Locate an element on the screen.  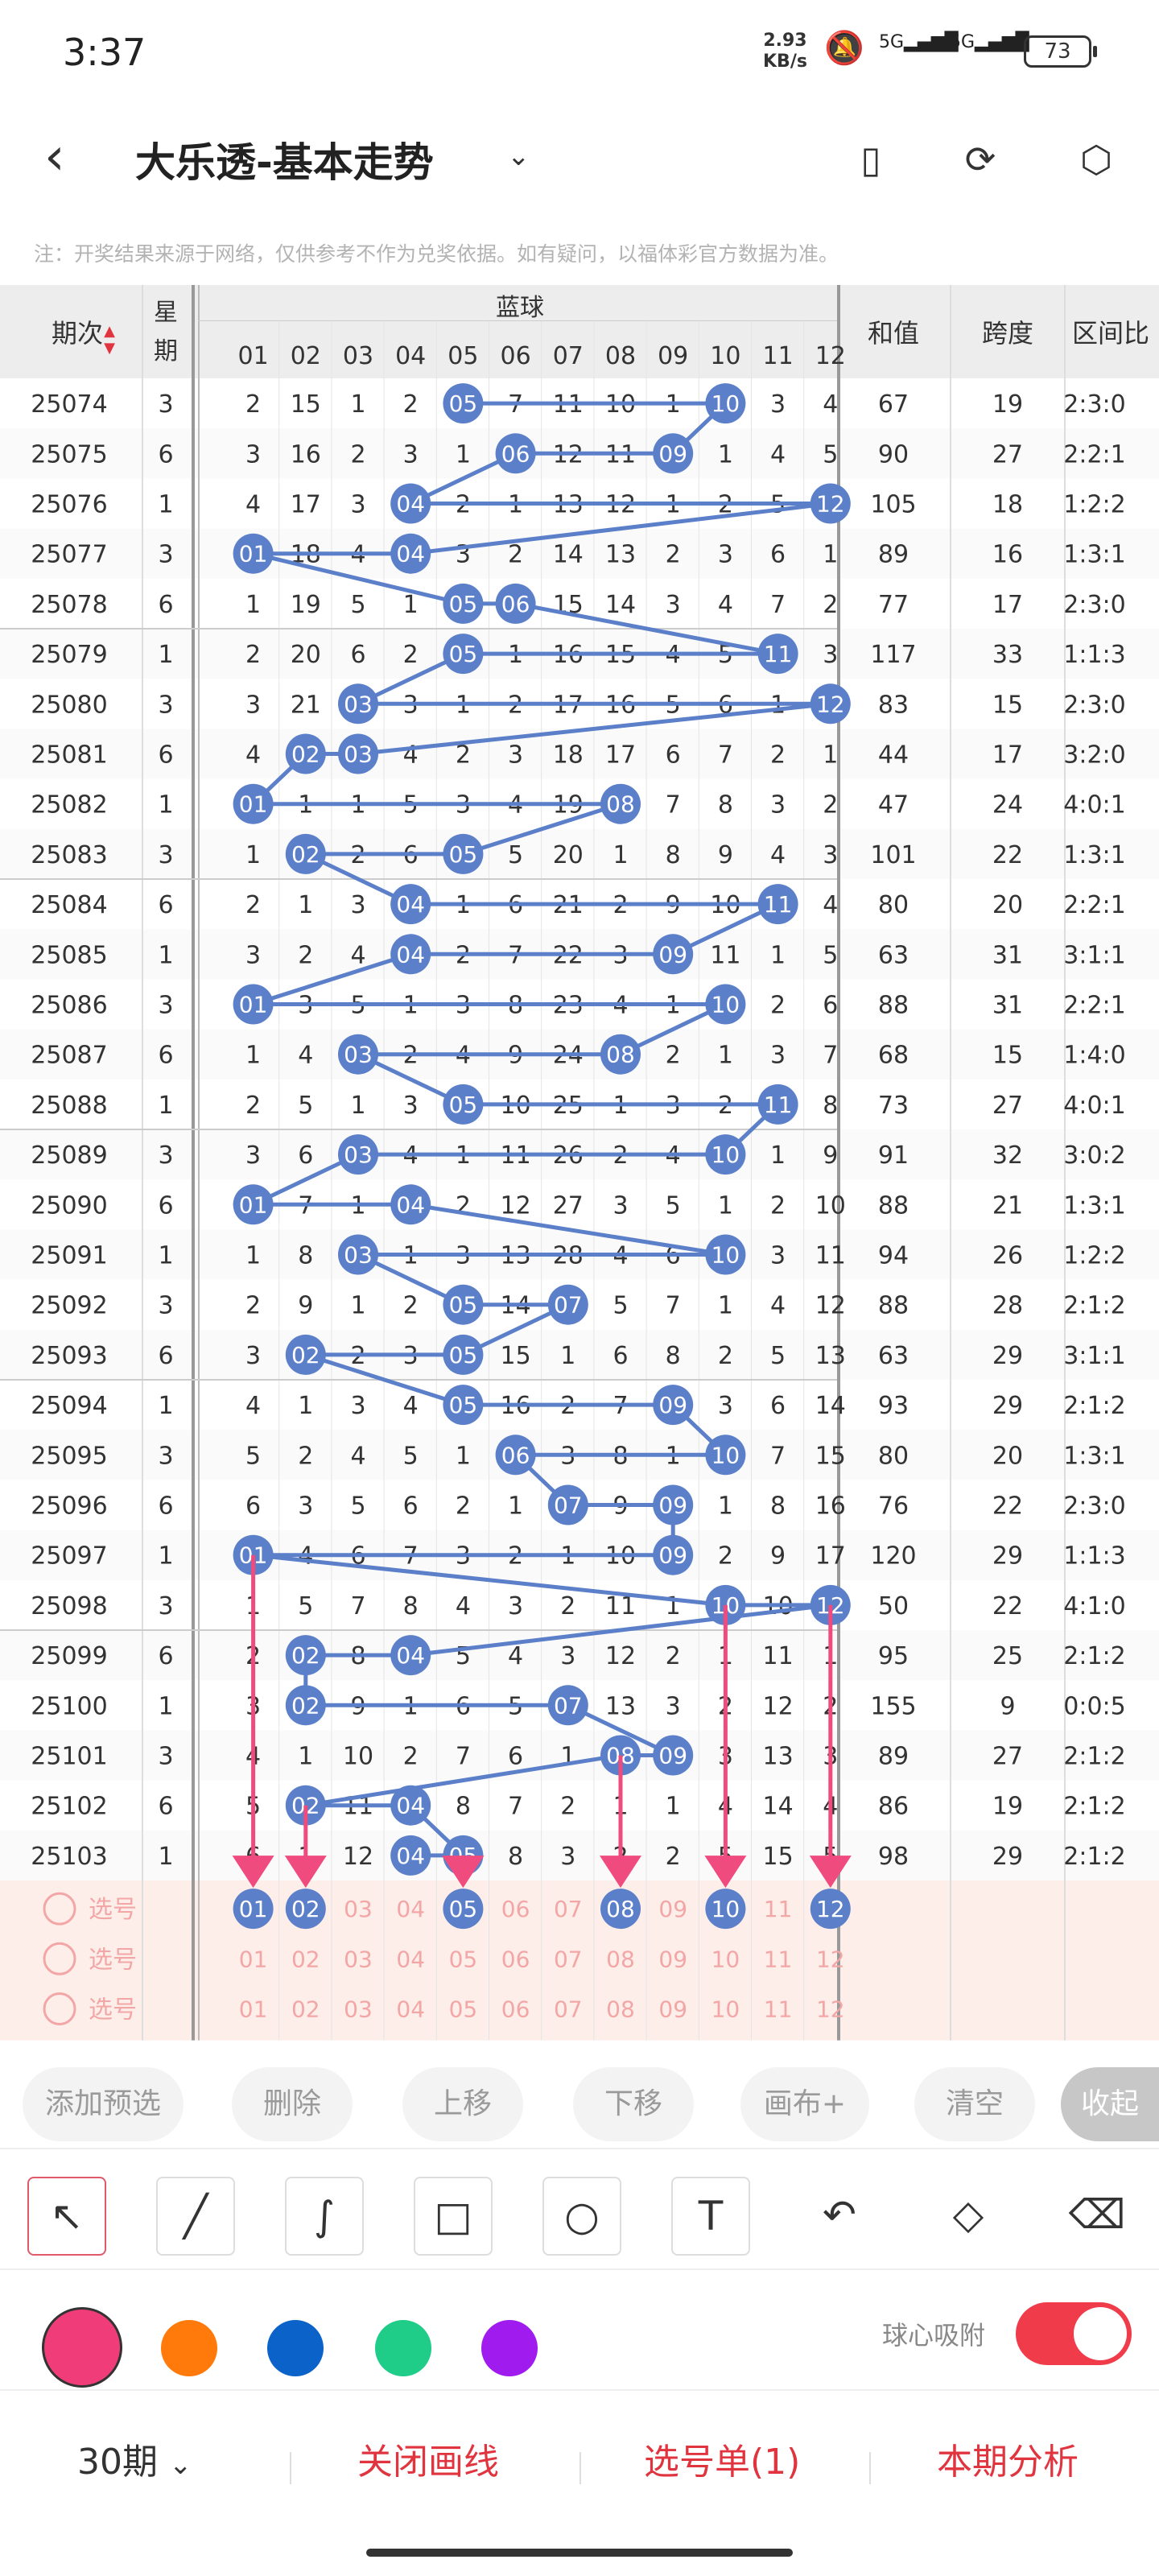
portrait-icon: ▯ is located at coordinates (870, 159).